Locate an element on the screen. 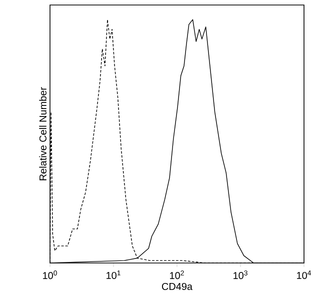  x-tick-label: 10$^{0}$ is located at coordinates (50, 275).